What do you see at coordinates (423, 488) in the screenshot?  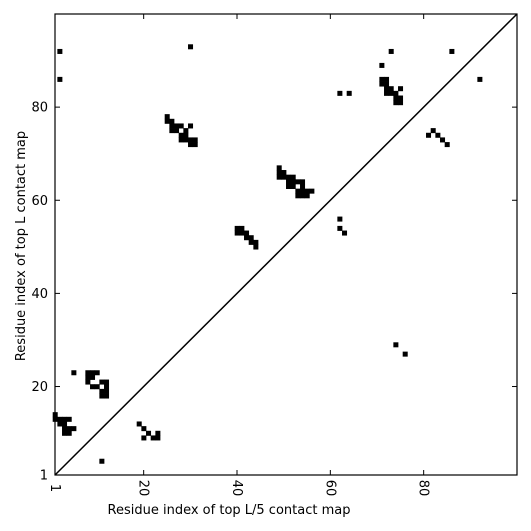 I see `x-tick-label: 80` at bounding box center [423, 488].